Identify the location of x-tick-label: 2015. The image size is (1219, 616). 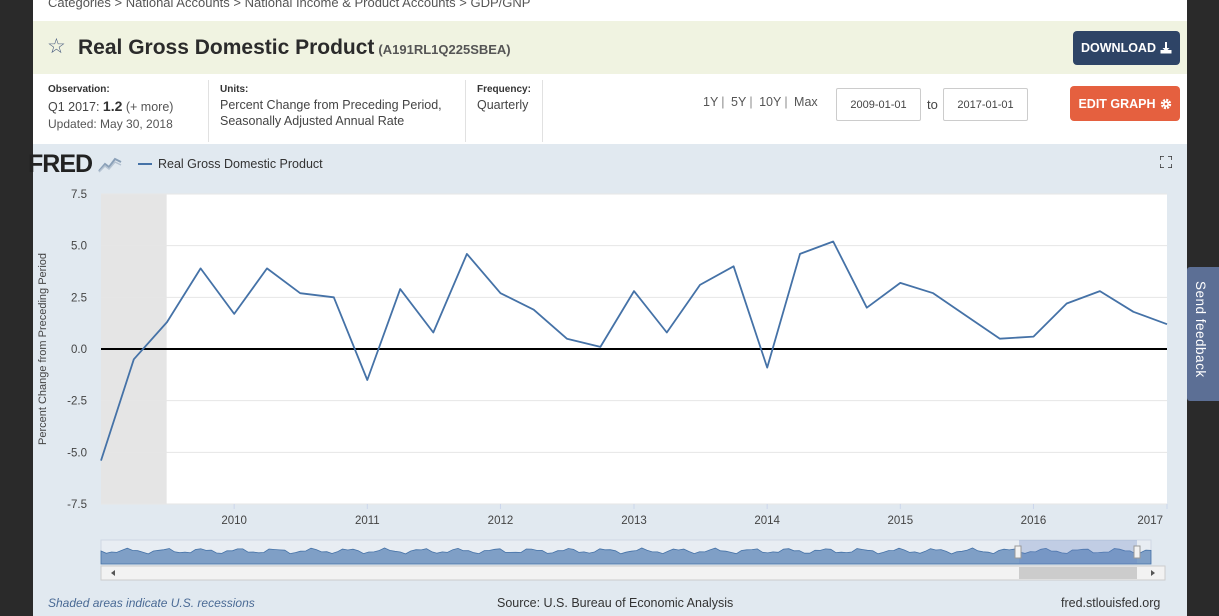
(901, 521).